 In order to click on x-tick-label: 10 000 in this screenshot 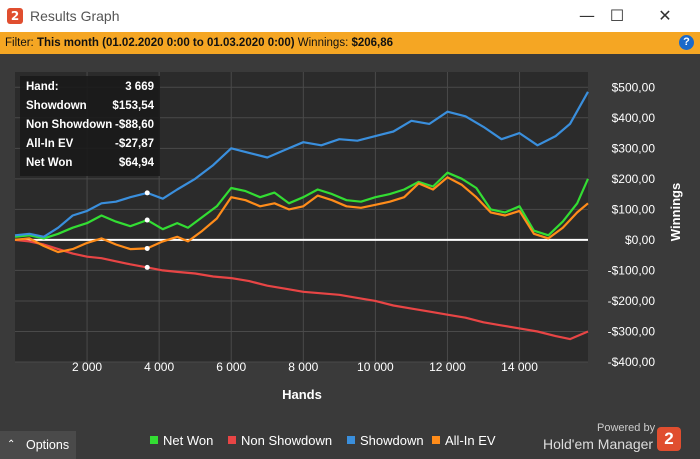, I will do `click(375, 367)`.